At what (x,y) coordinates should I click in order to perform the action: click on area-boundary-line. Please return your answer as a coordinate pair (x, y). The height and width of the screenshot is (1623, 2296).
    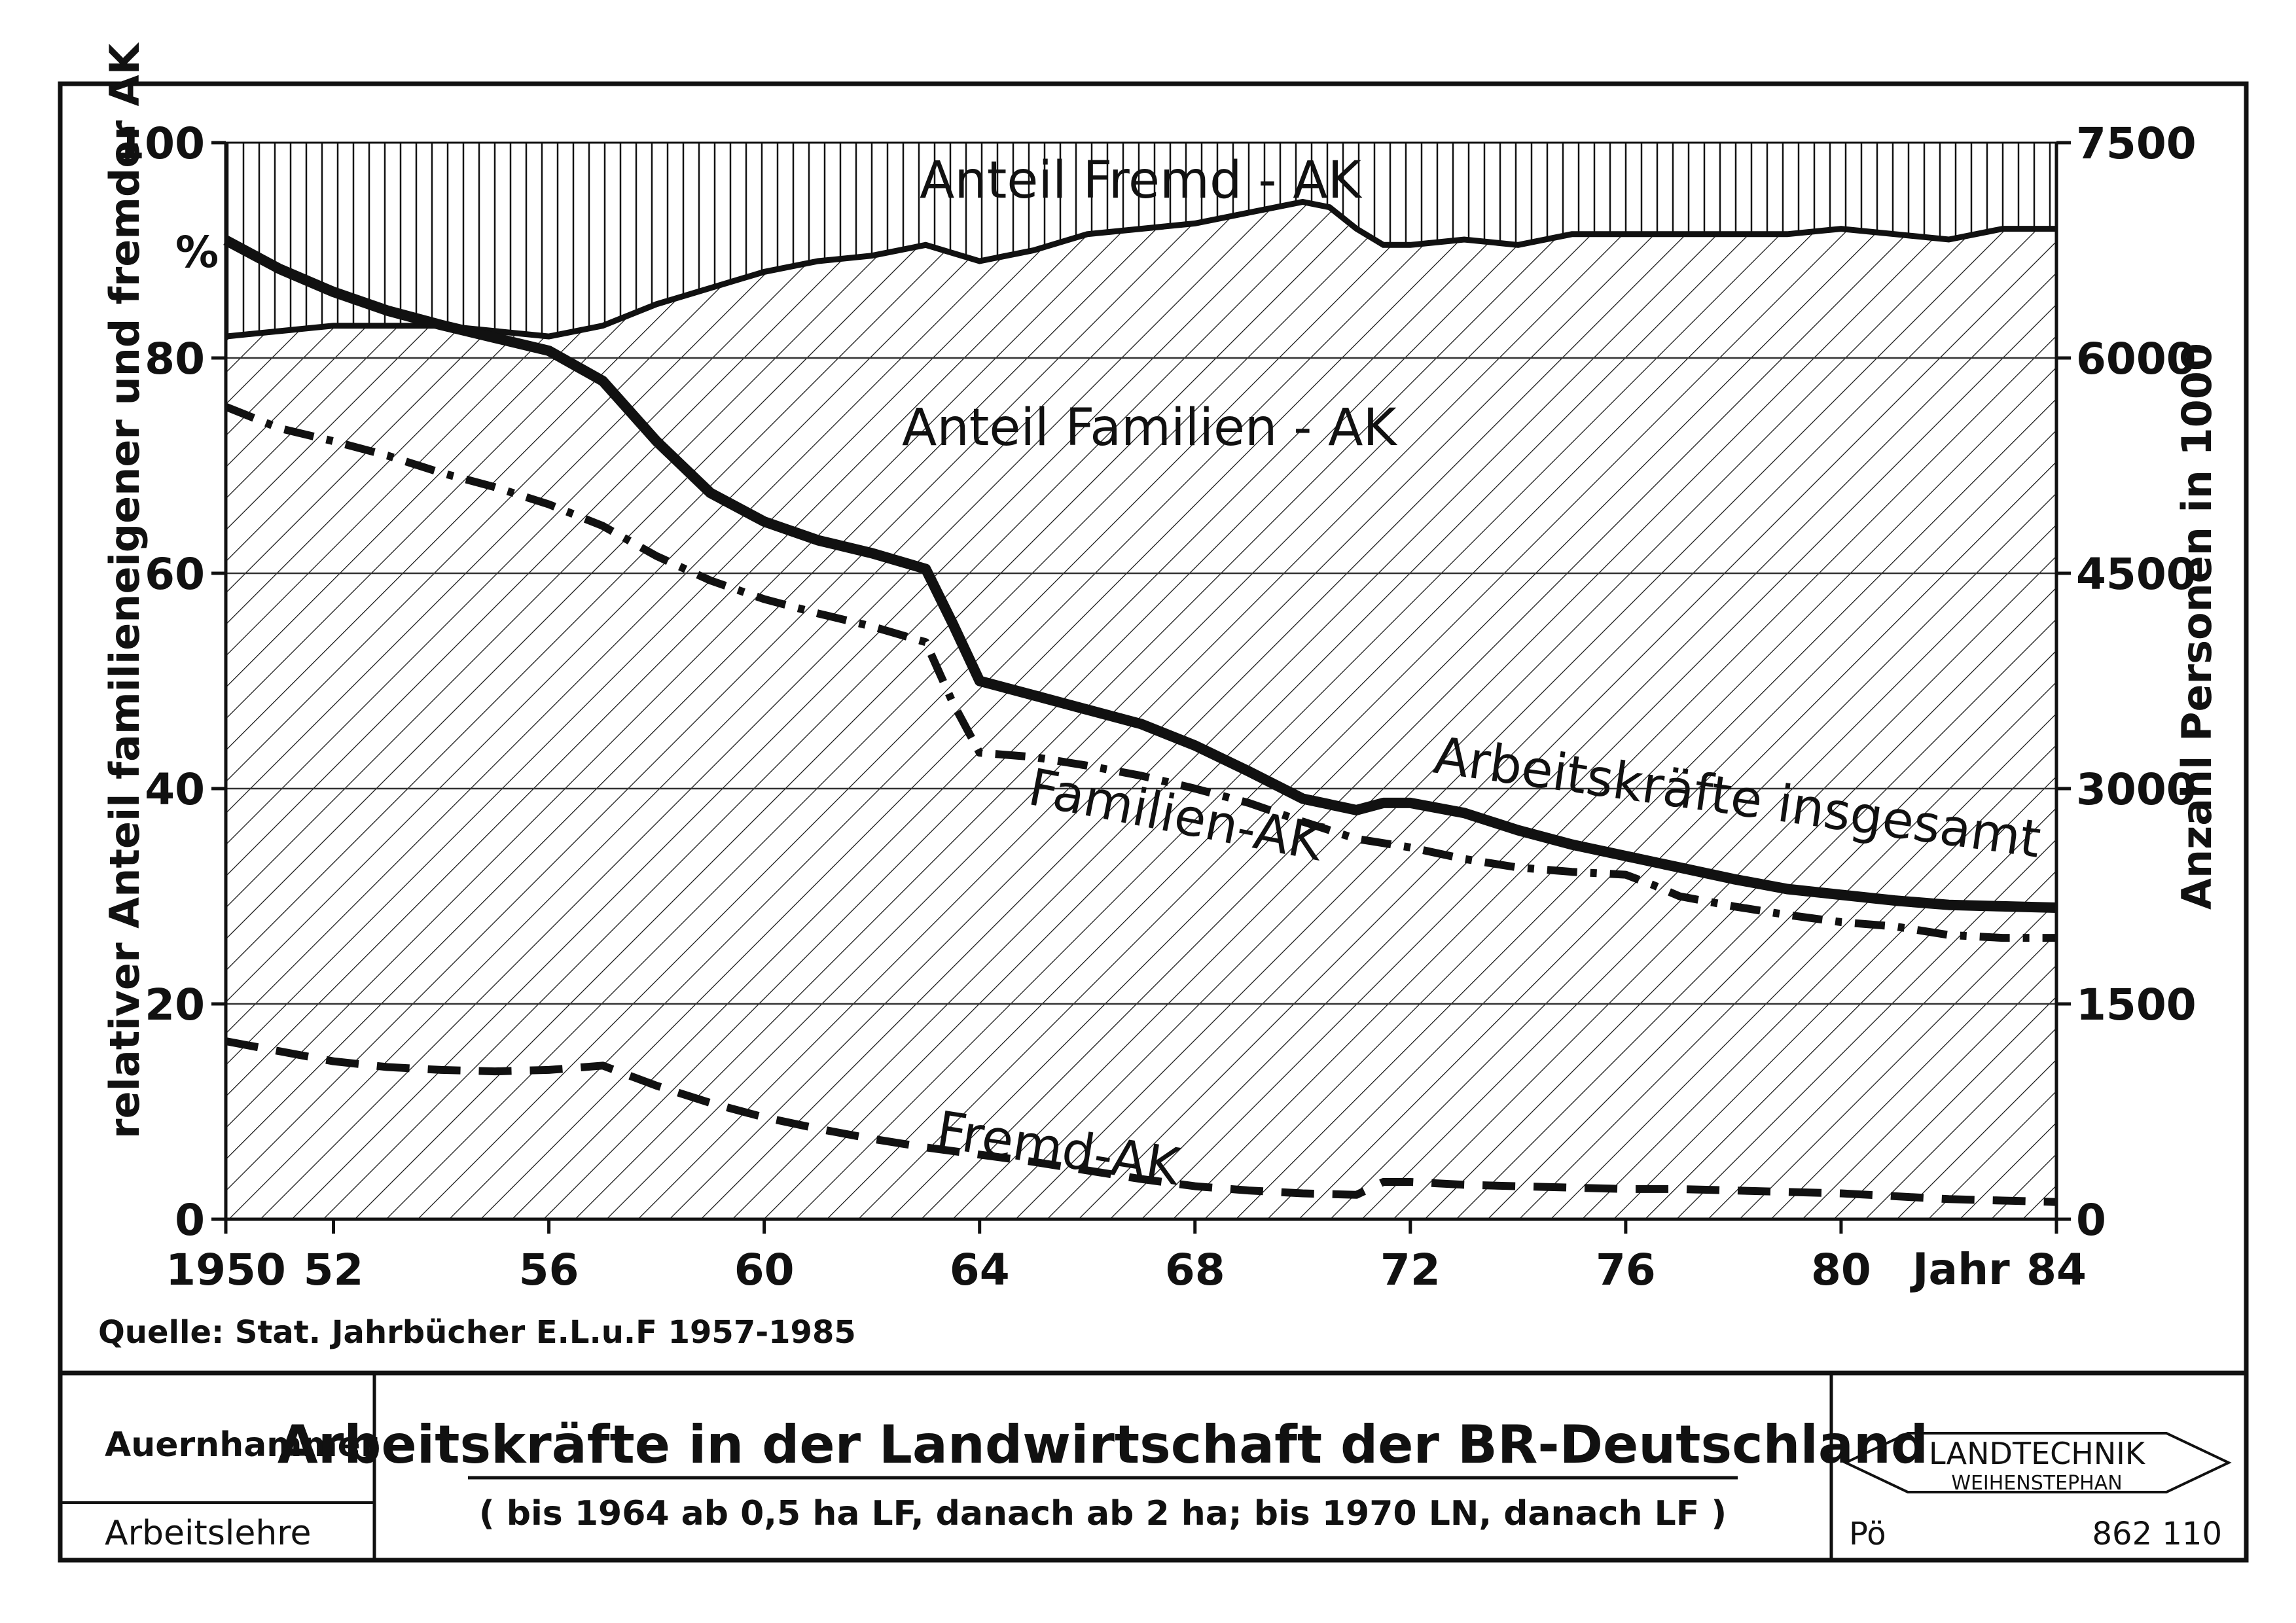
    Looking at the image, I should click on (1141, 269).